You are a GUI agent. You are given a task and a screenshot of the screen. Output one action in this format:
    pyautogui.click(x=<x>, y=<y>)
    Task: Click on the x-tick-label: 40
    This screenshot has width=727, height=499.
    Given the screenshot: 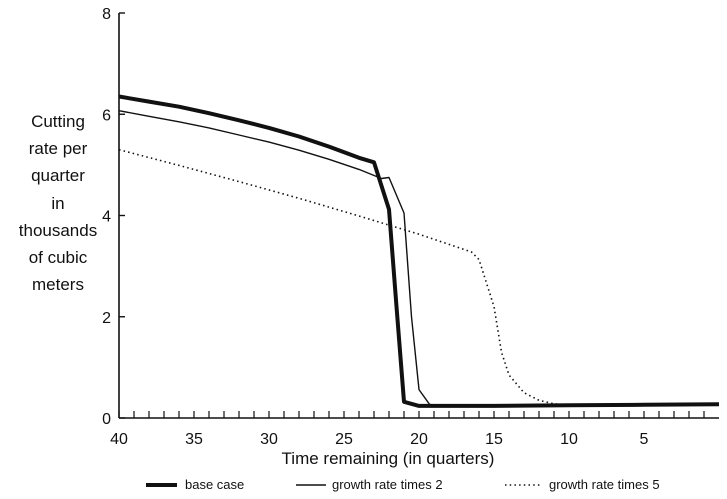 What is the action you would take?
    pyautogui.click(x=119, y=439)
    